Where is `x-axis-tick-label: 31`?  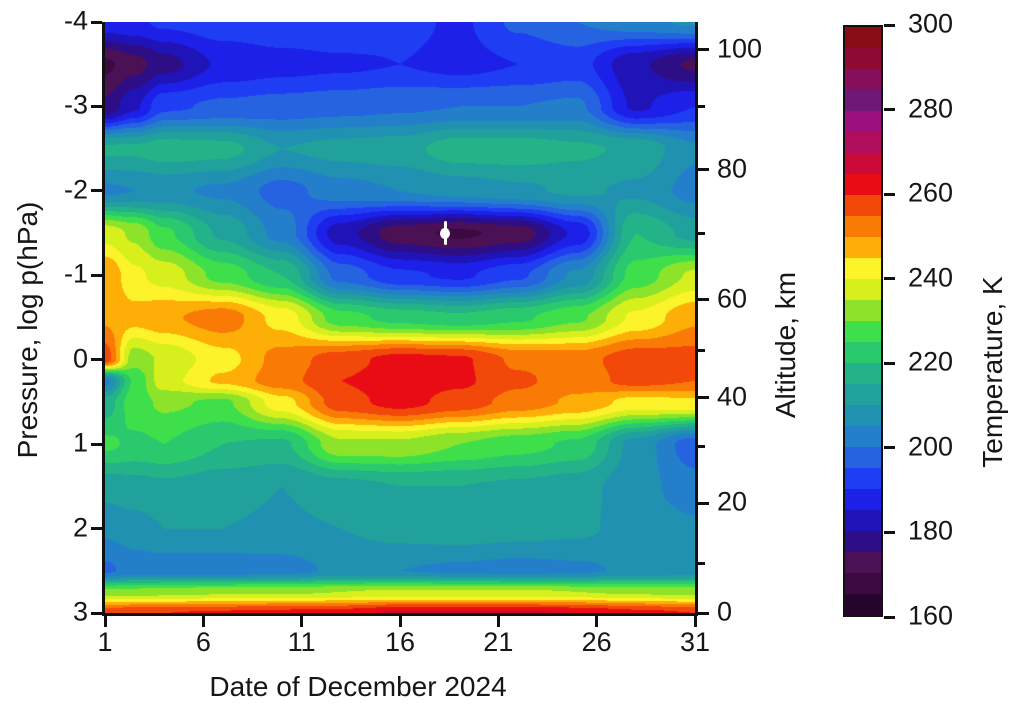
x-axis-tick-label: 31 is located at coordinates (695, 642).